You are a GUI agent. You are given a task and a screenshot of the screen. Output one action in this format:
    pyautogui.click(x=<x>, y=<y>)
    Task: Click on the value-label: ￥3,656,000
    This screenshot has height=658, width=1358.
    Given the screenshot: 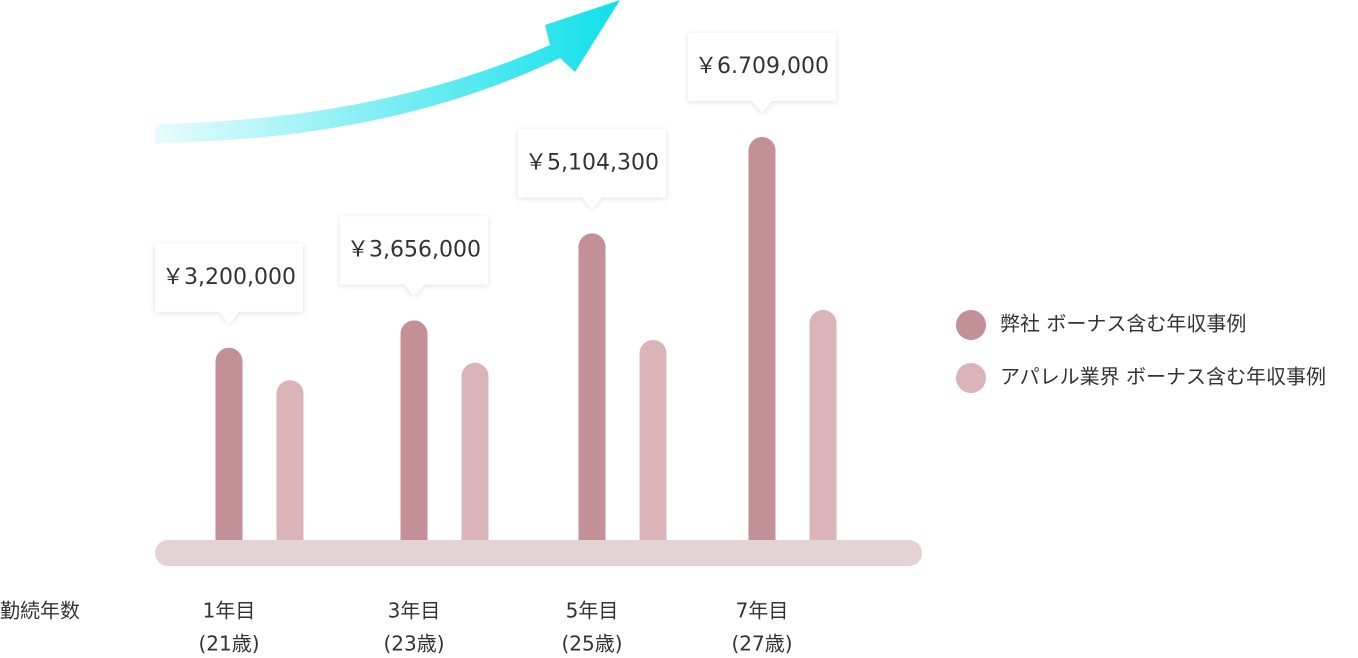 What is the action you would take?
    pyautogui.click(x=414, y=249)
    